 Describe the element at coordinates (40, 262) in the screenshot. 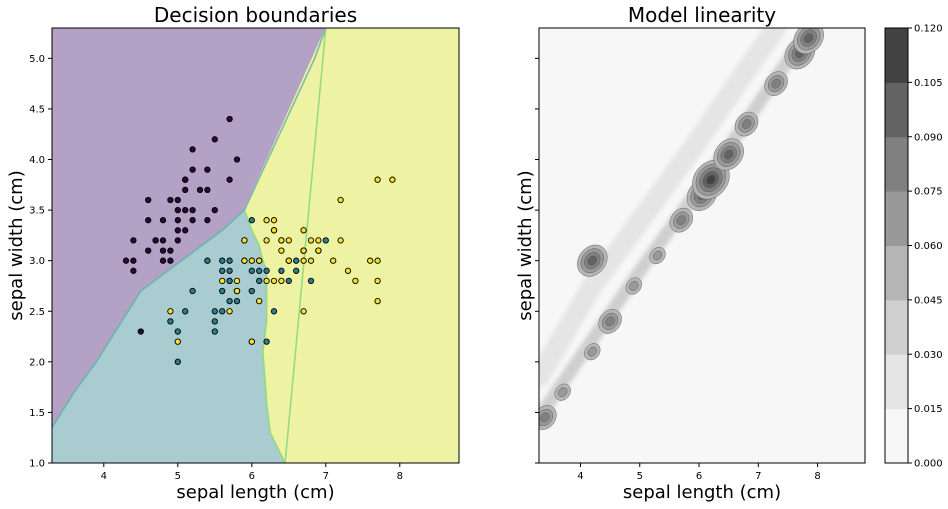

I see `y-axis-ticks-left: 1.0 1.5 2.0 2.5 3.0 3.5 4.0 4.5 5.0` at that location.